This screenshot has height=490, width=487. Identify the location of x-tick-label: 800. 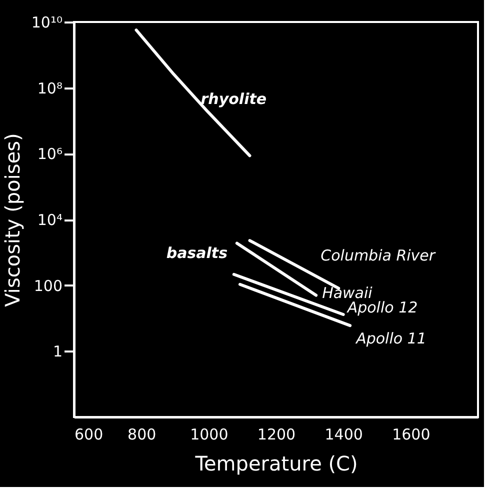
(142, 435).